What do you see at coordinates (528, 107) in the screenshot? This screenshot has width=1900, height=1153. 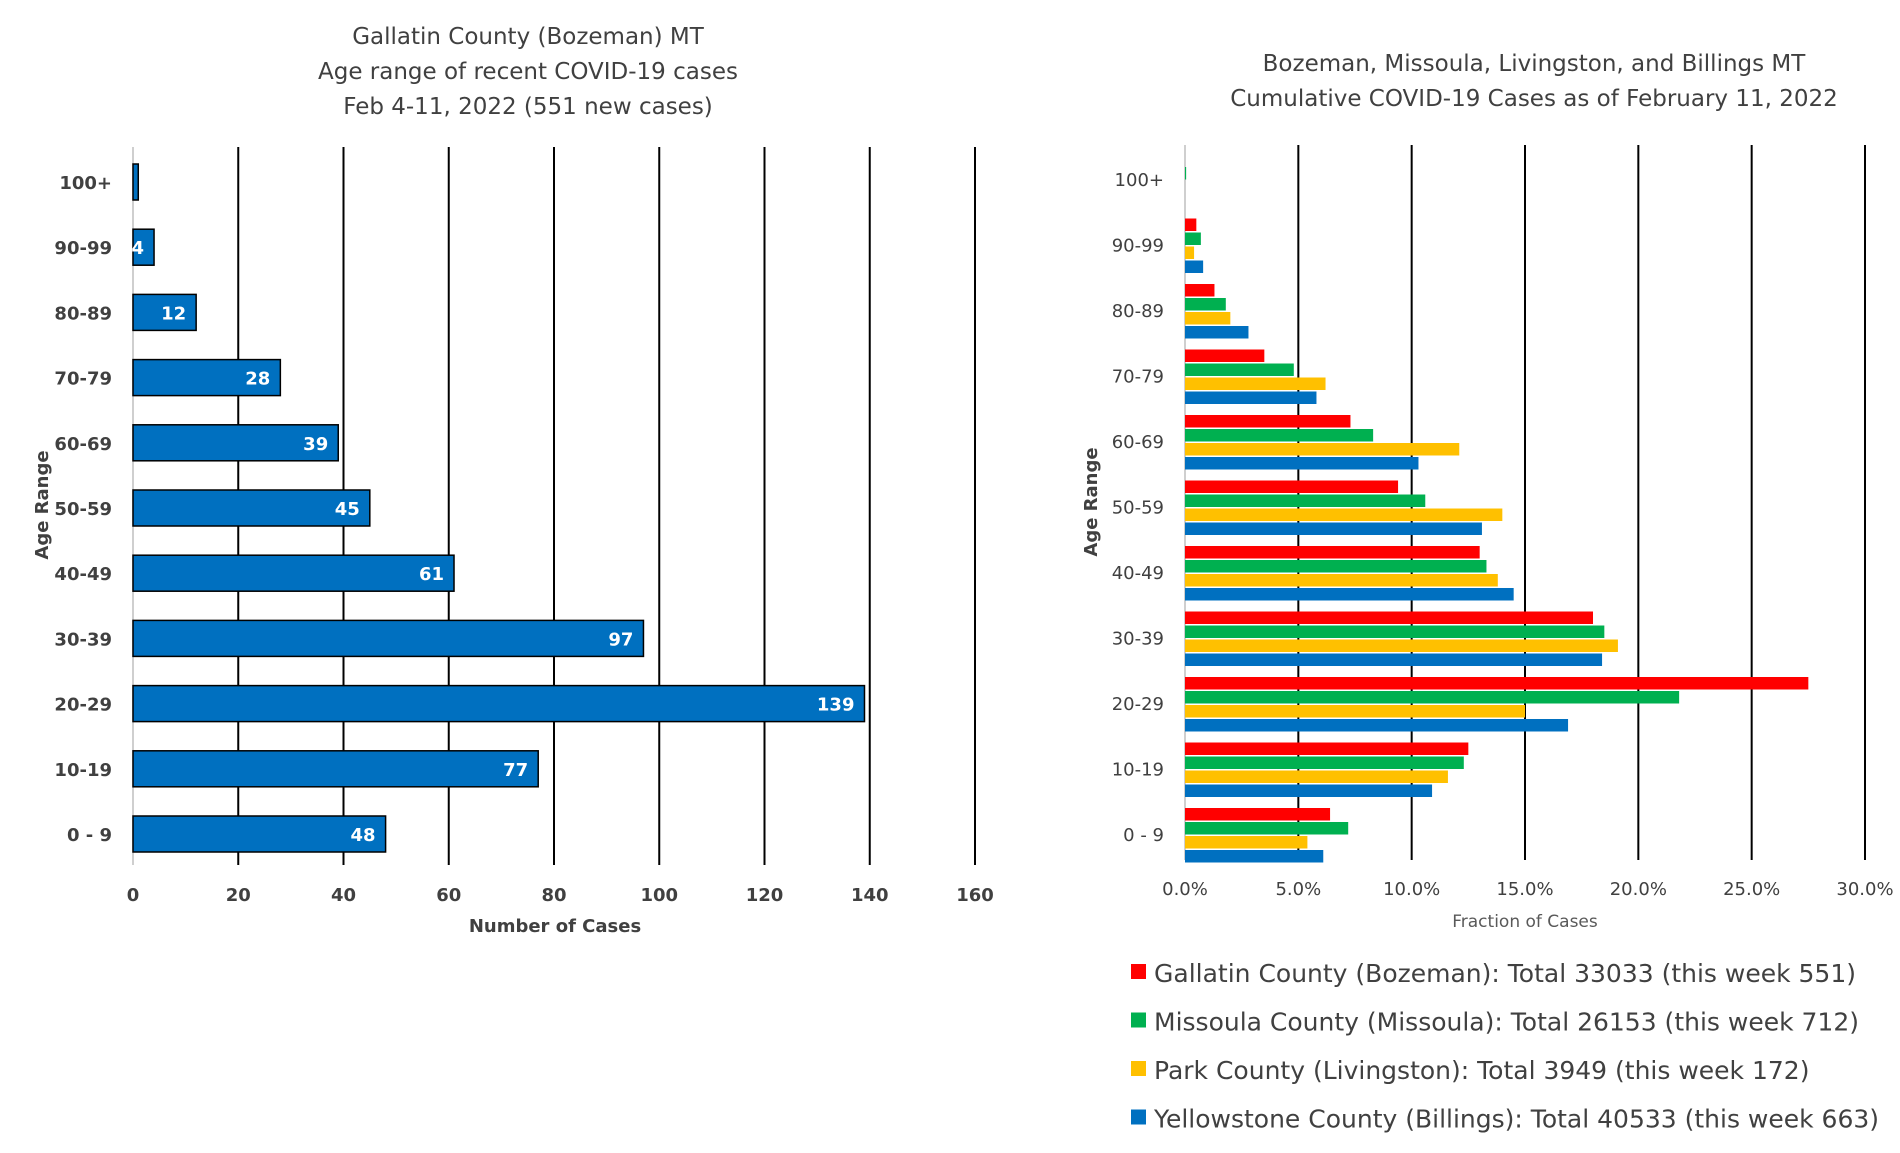 I see `chart1-title-line-3: Feb 4-11, 2022 (551 new cases)` at bounding box center [528, 107].